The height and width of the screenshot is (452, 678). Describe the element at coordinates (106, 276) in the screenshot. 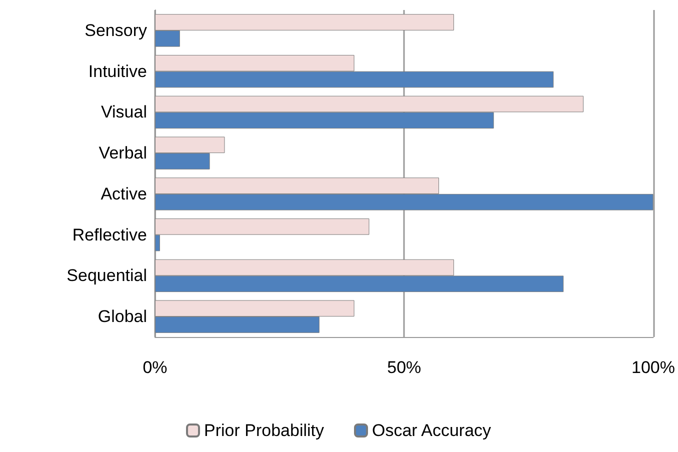

I see `y-tick-label: Sequential` at that location.